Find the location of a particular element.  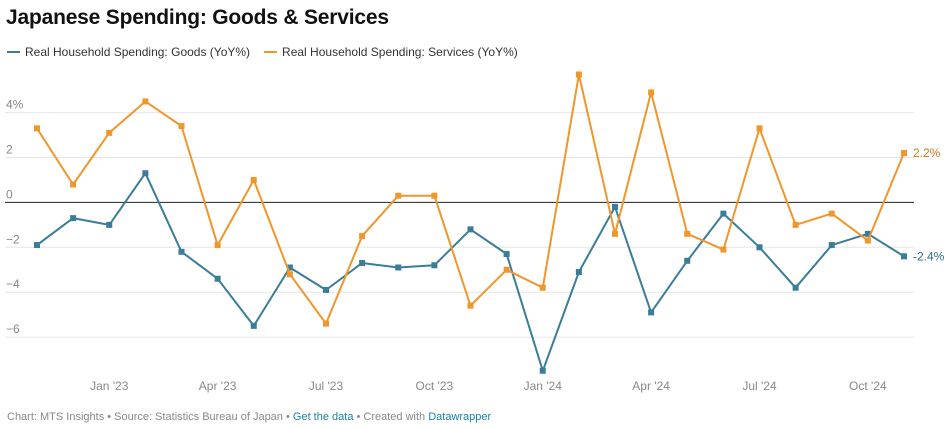

x-tick-label: Jan '24 is located at coordinates (543, 386).